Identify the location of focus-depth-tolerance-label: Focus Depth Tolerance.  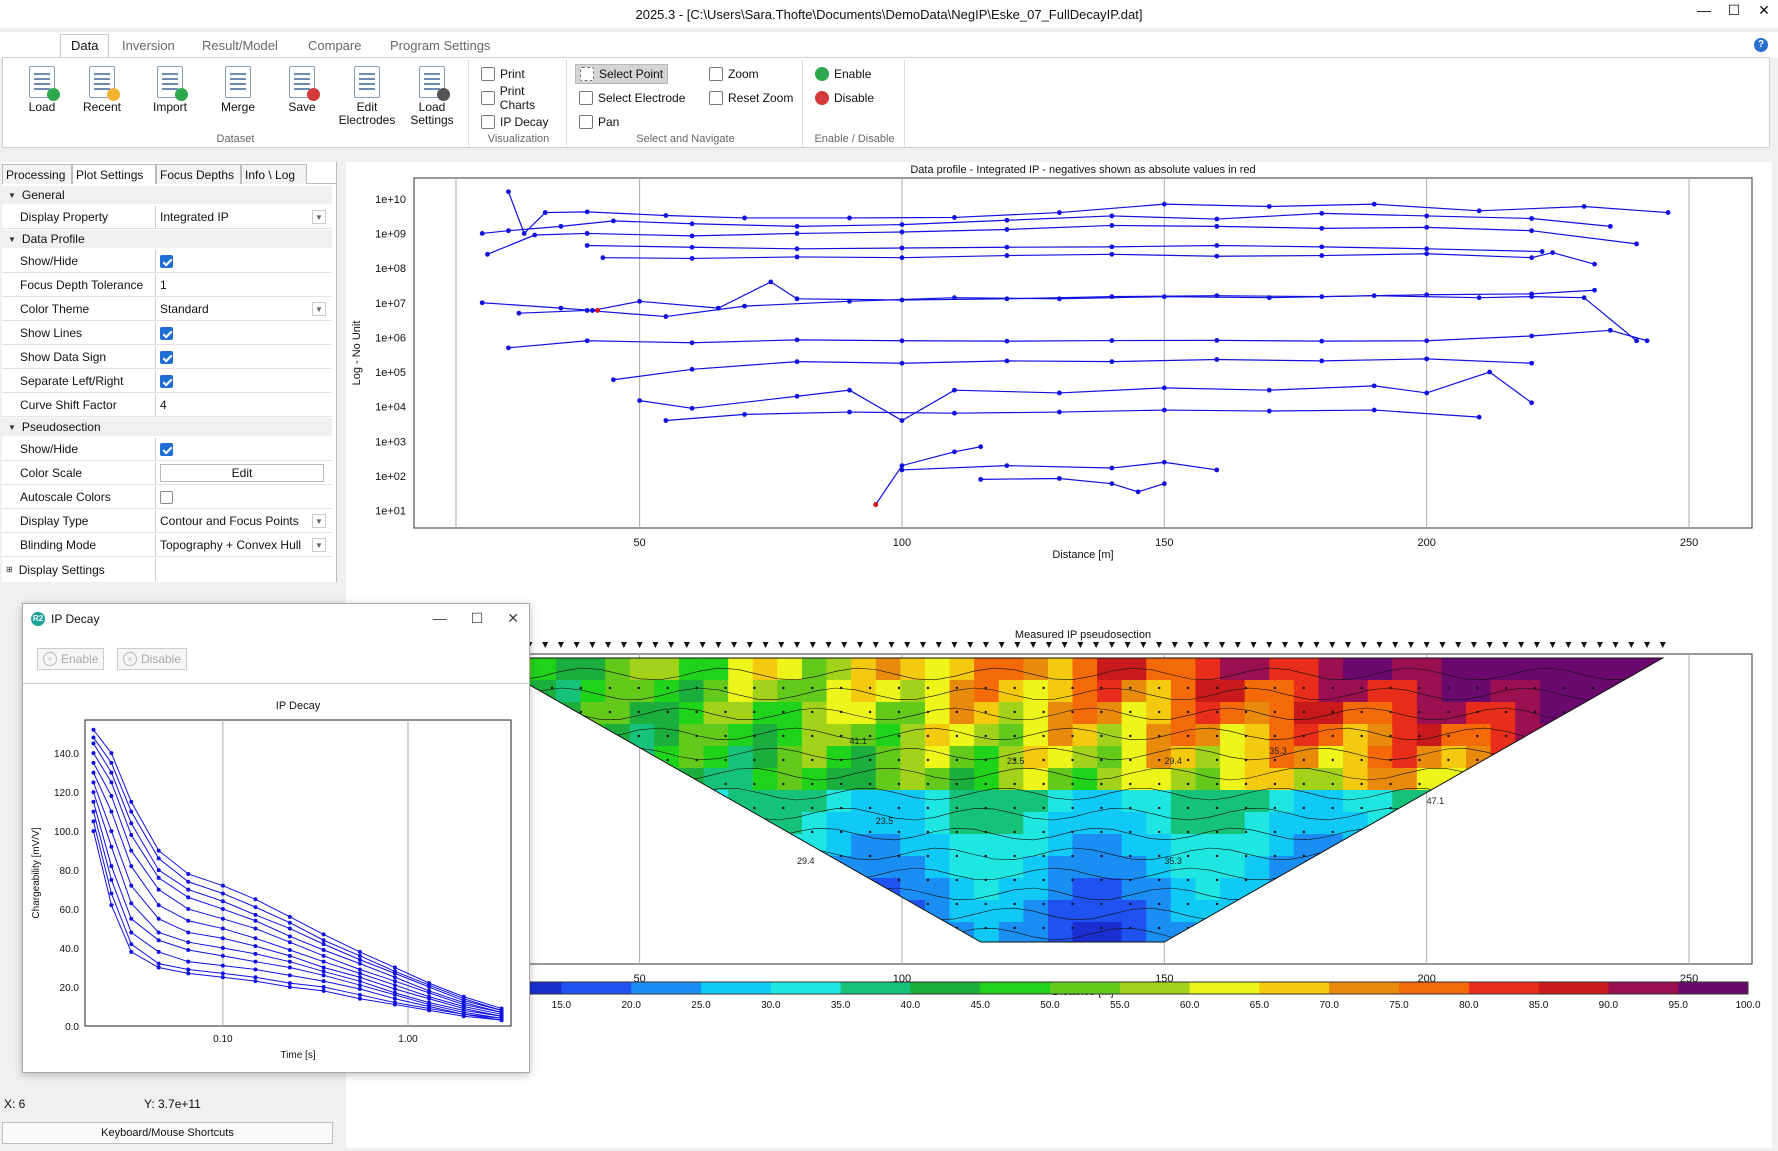
(79, 285).